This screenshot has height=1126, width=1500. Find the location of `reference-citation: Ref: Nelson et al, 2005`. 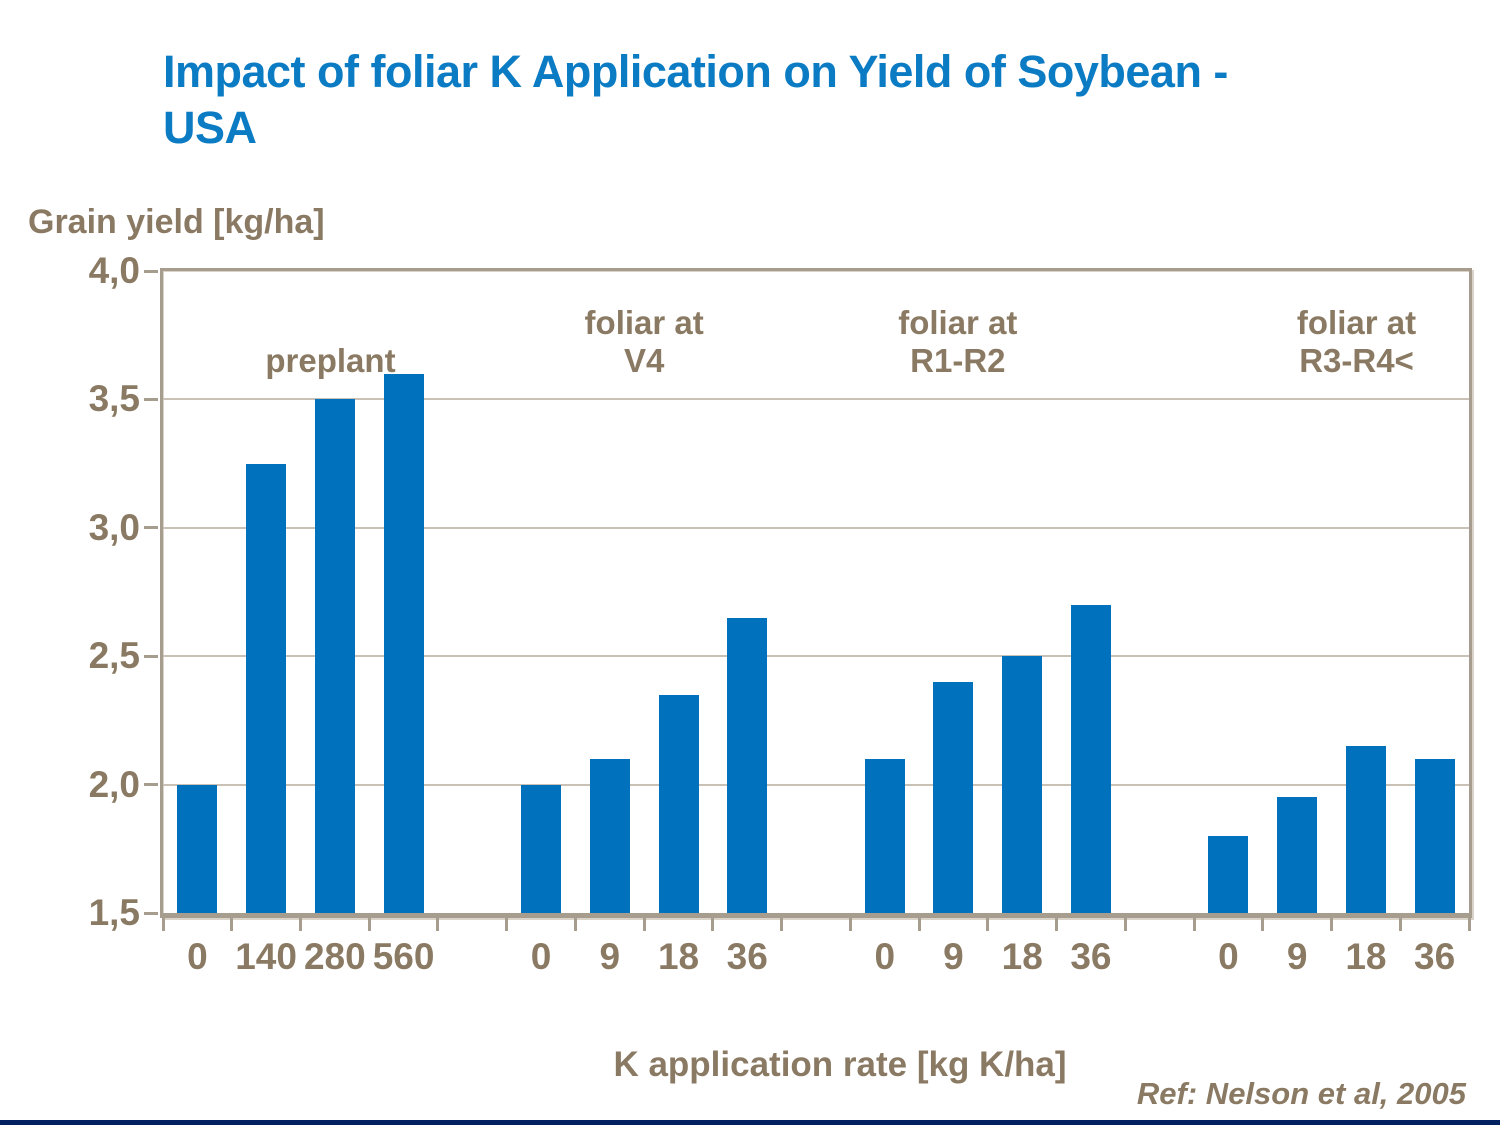

reference-citation: Ref: Nelson et al, 2005 is located at coordinates (1301, 1093).